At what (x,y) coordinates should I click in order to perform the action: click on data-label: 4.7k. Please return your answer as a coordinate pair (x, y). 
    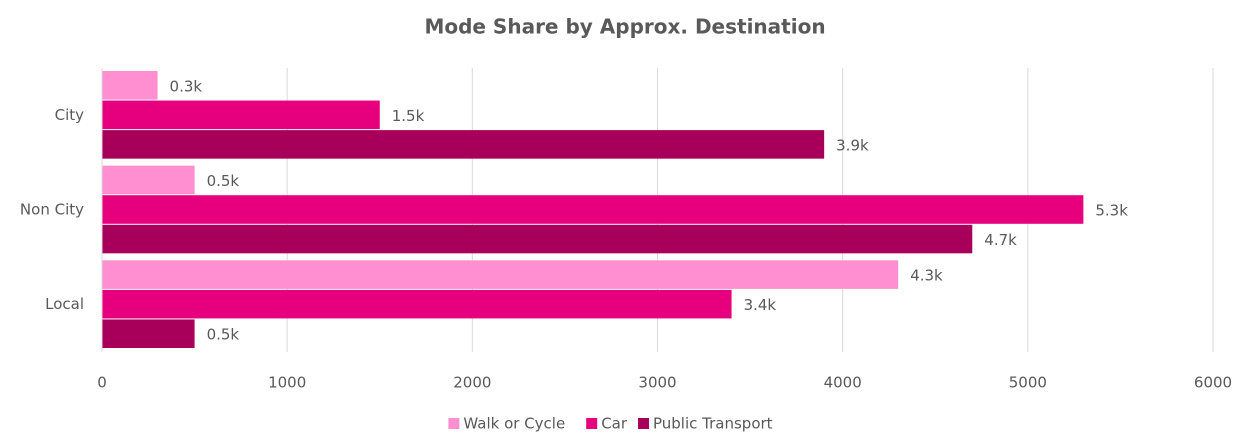
    Looking at the image, I should click on (1000, 240).